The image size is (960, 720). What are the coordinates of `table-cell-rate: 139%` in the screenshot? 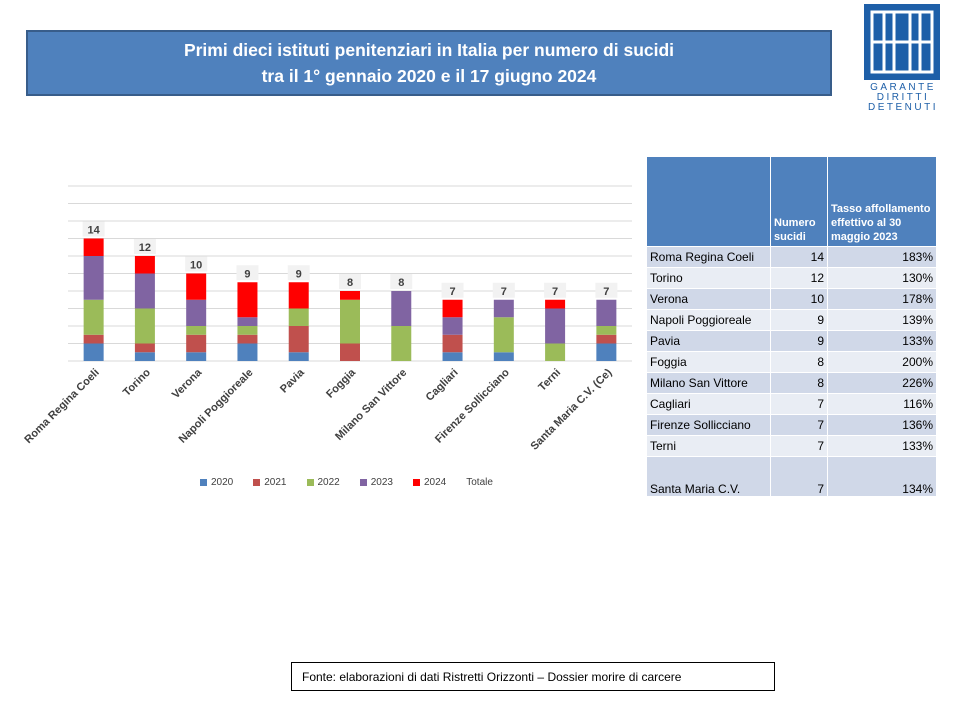 It's located at (882, 320).